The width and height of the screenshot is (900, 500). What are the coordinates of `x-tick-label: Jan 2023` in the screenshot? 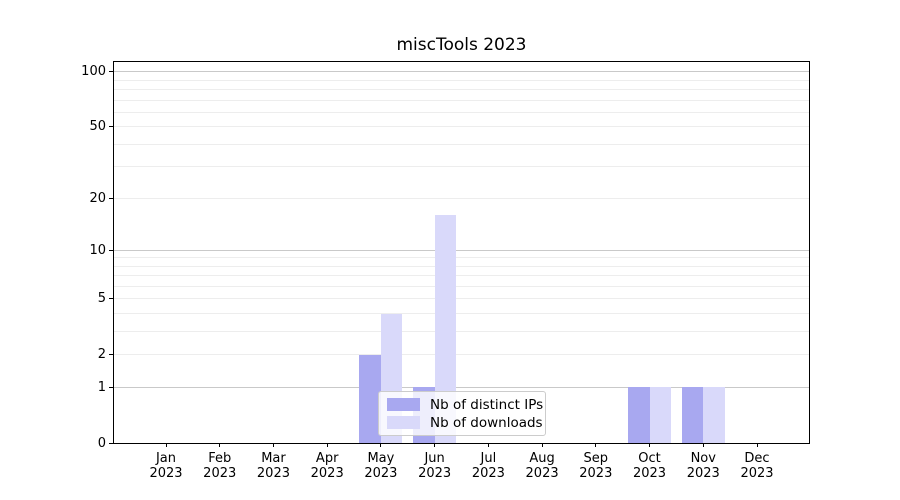 It's located at (166, 466).